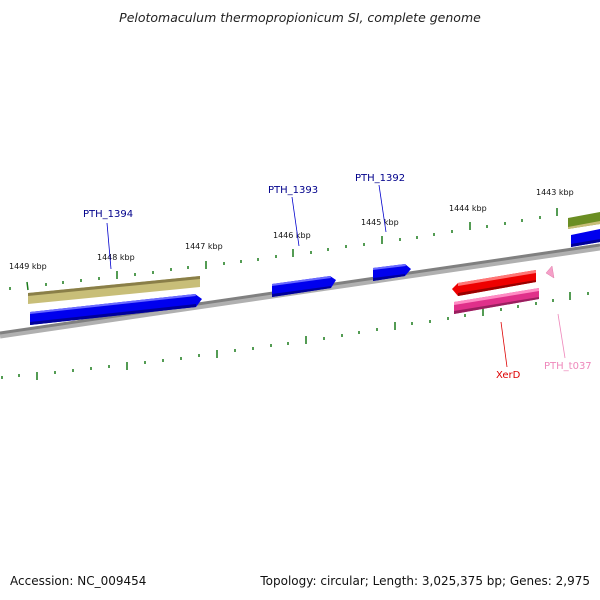 This screenshot has width=600, height=600. I want to click on red-gene-XerD, so click(494, 283).